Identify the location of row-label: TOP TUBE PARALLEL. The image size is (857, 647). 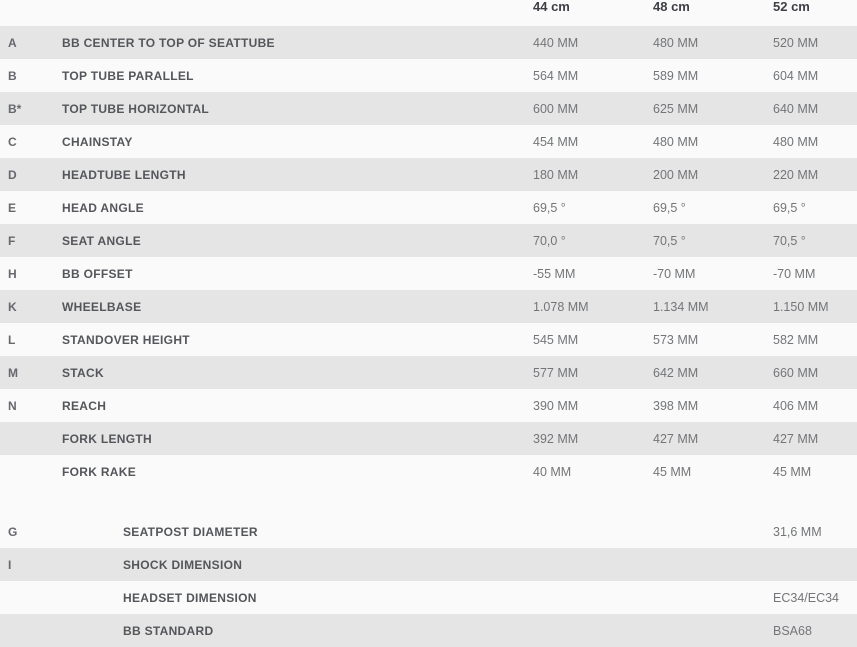
(128, 75).